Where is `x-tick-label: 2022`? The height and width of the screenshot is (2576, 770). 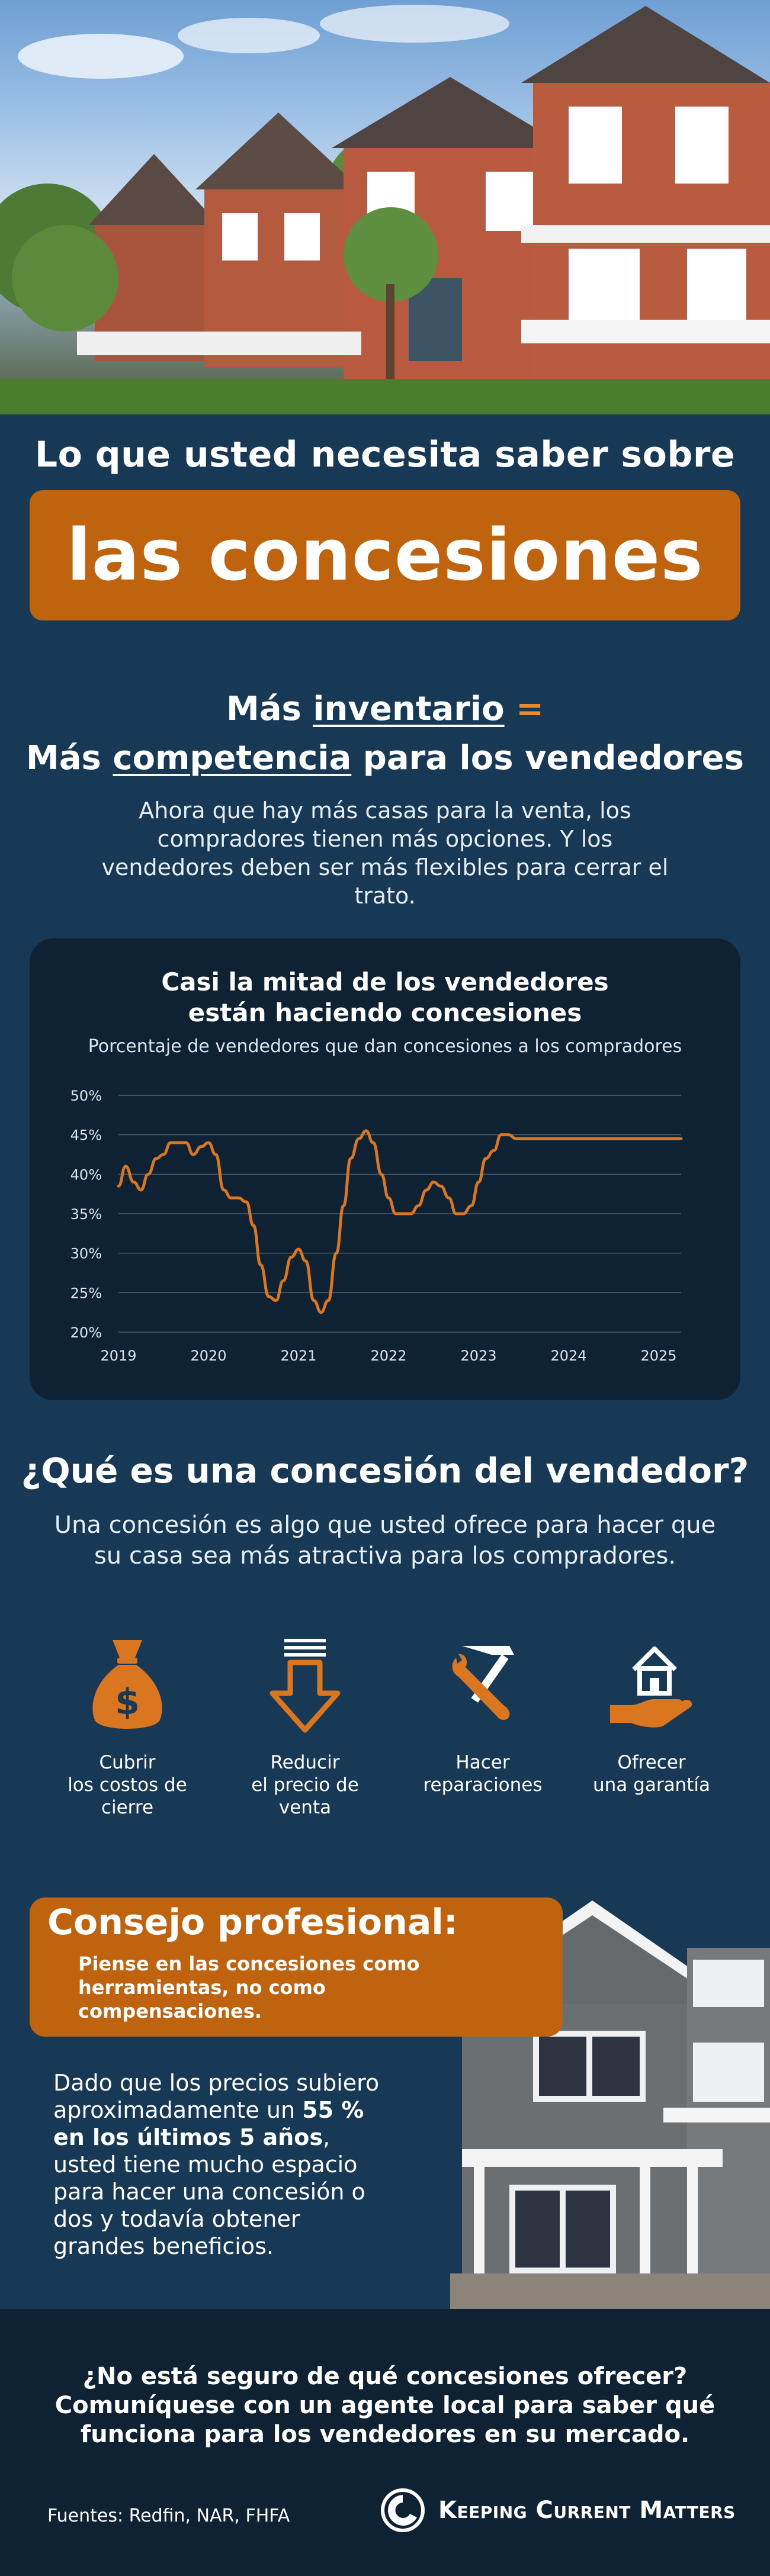
x-tick-label: 2022 is located at coordinates (388, 1356).